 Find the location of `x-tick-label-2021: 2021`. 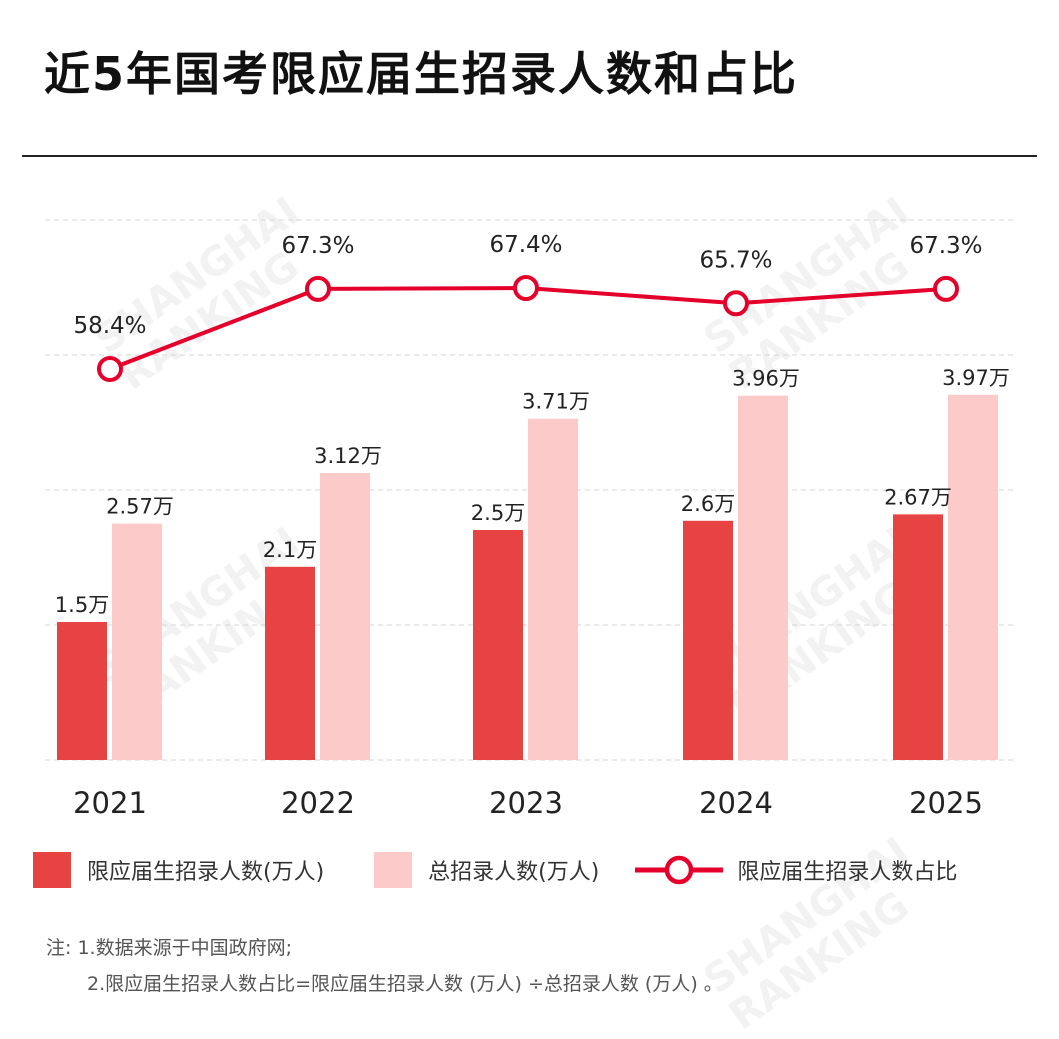

x-tick-label-2021: 2021 is located at coordinates (110, 803).